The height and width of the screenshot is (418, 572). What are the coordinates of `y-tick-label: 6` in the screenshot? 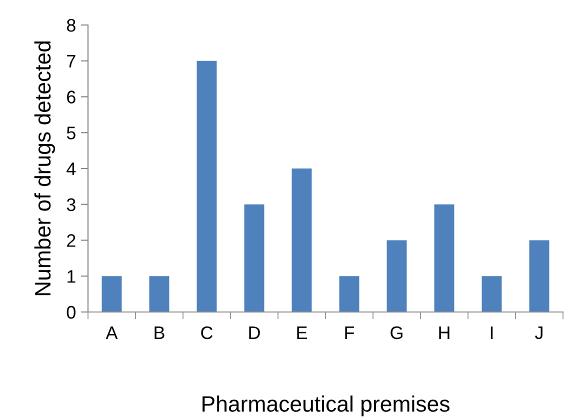 It's located at (71, 97).